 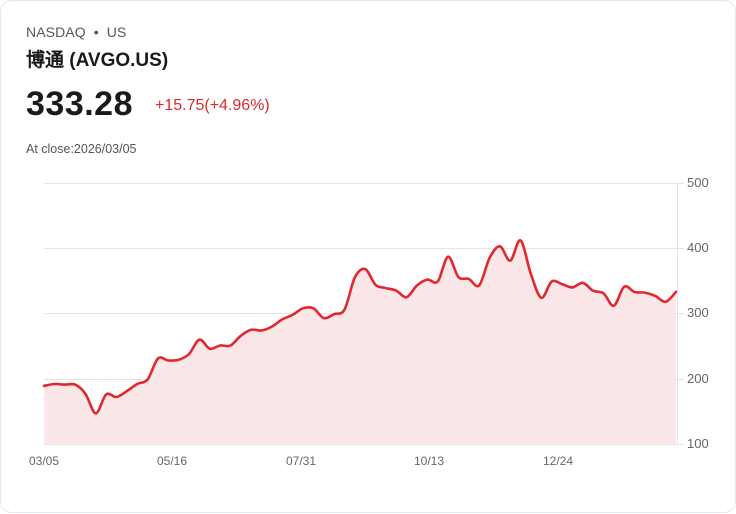 I want to click on y-tick-100: 100, so click(x=698, y=443).